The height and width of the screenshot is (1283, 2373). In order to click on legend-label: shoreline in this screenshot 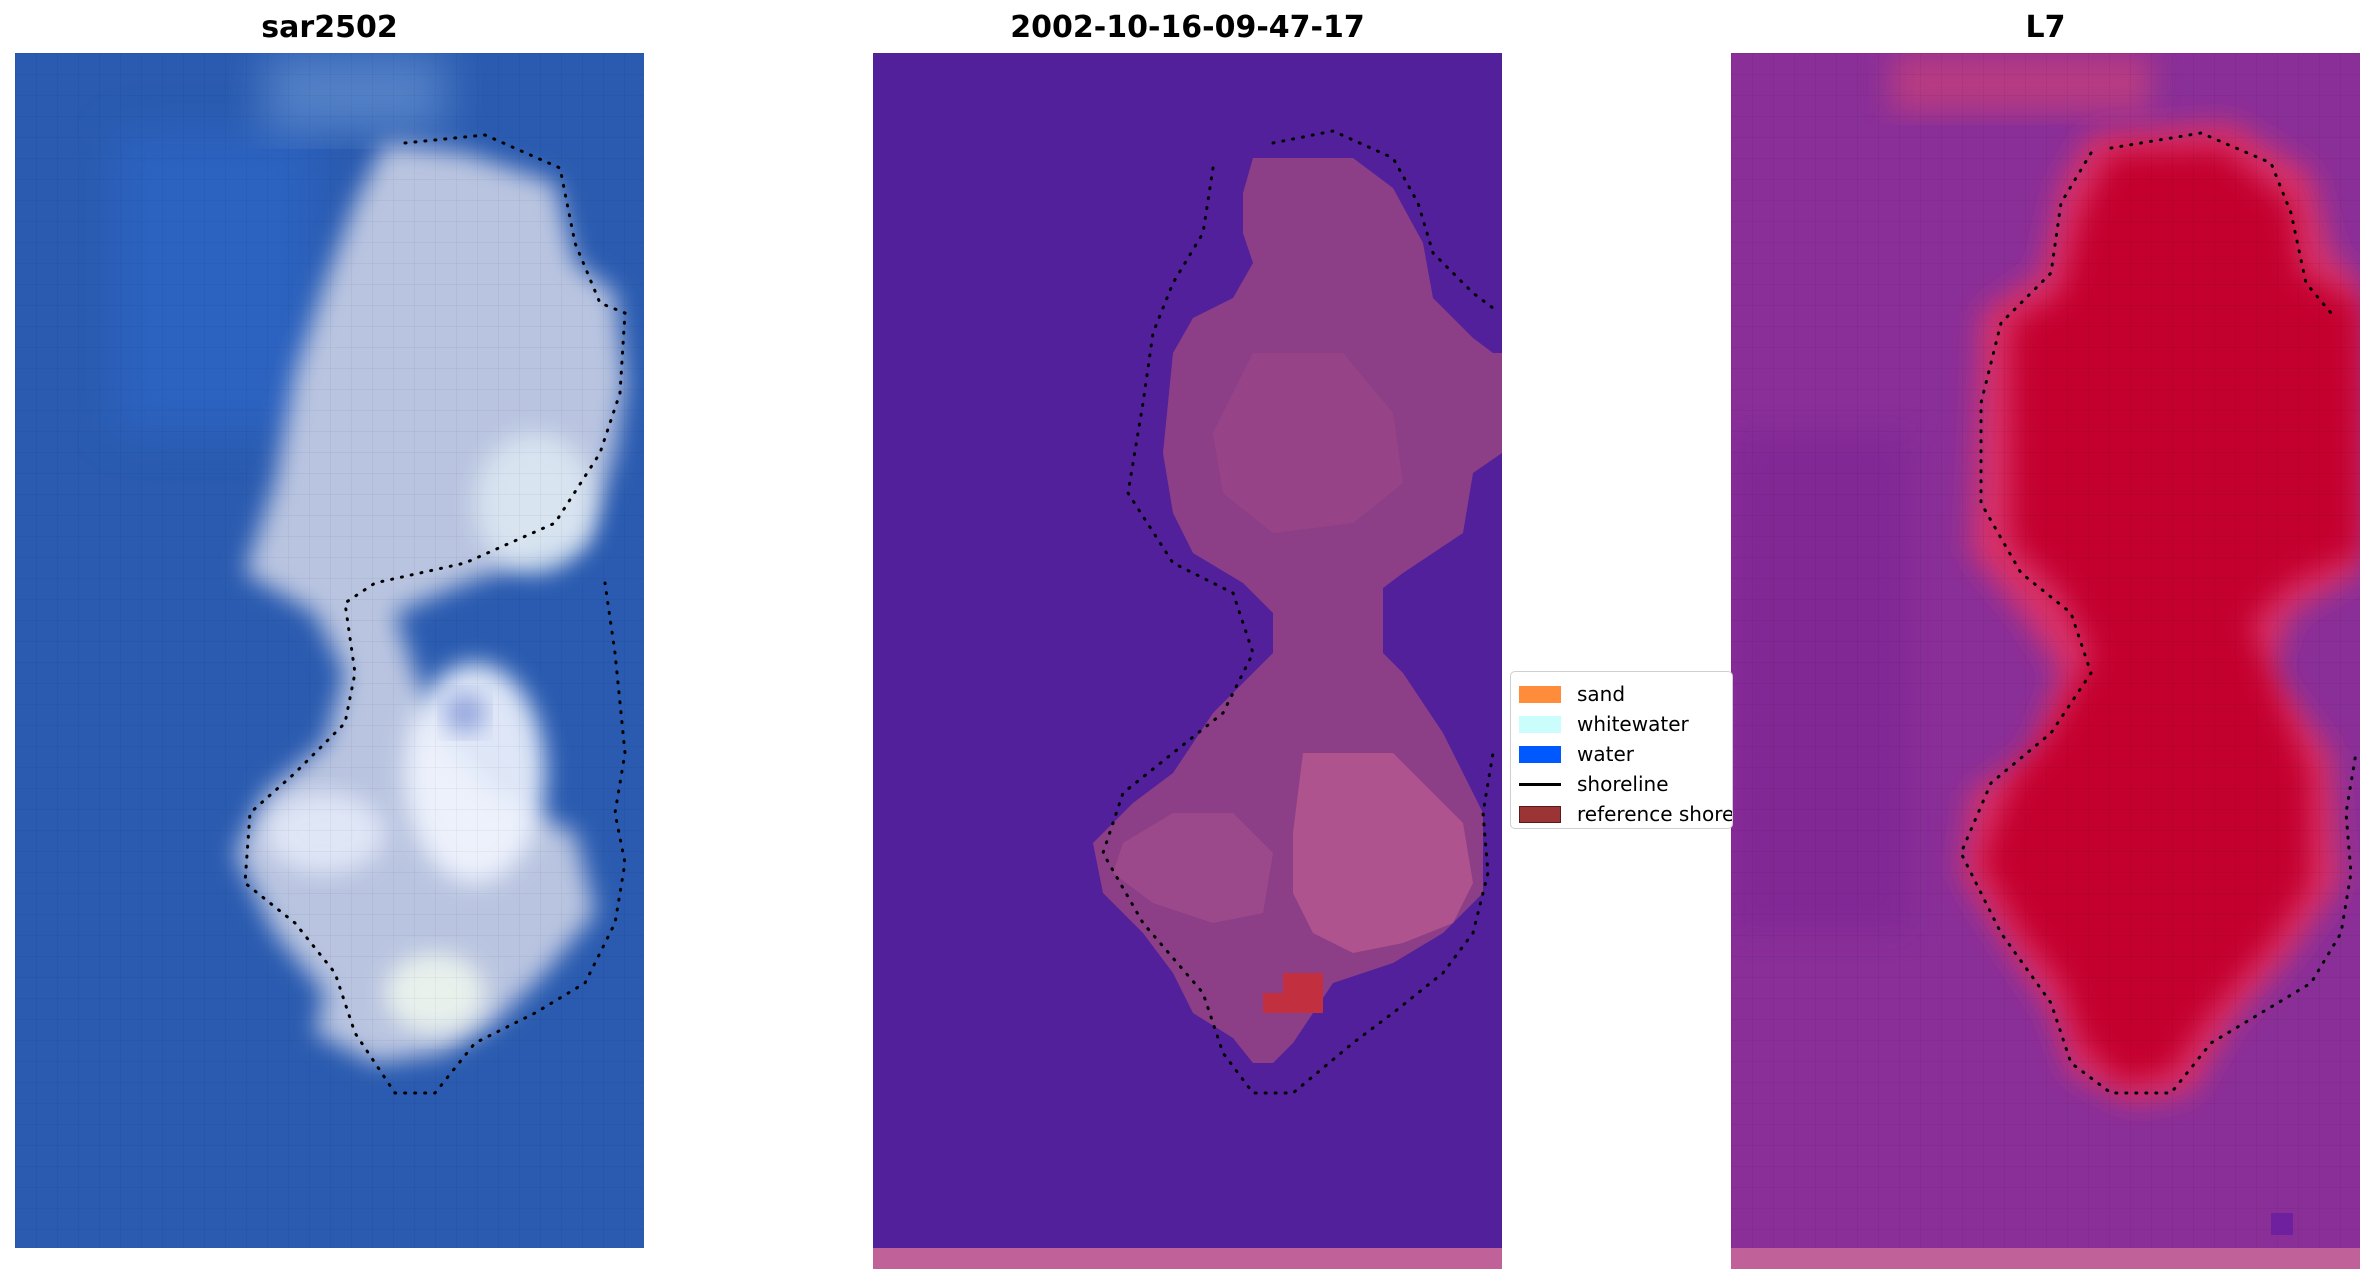, I will do `click(1623, 784)`.